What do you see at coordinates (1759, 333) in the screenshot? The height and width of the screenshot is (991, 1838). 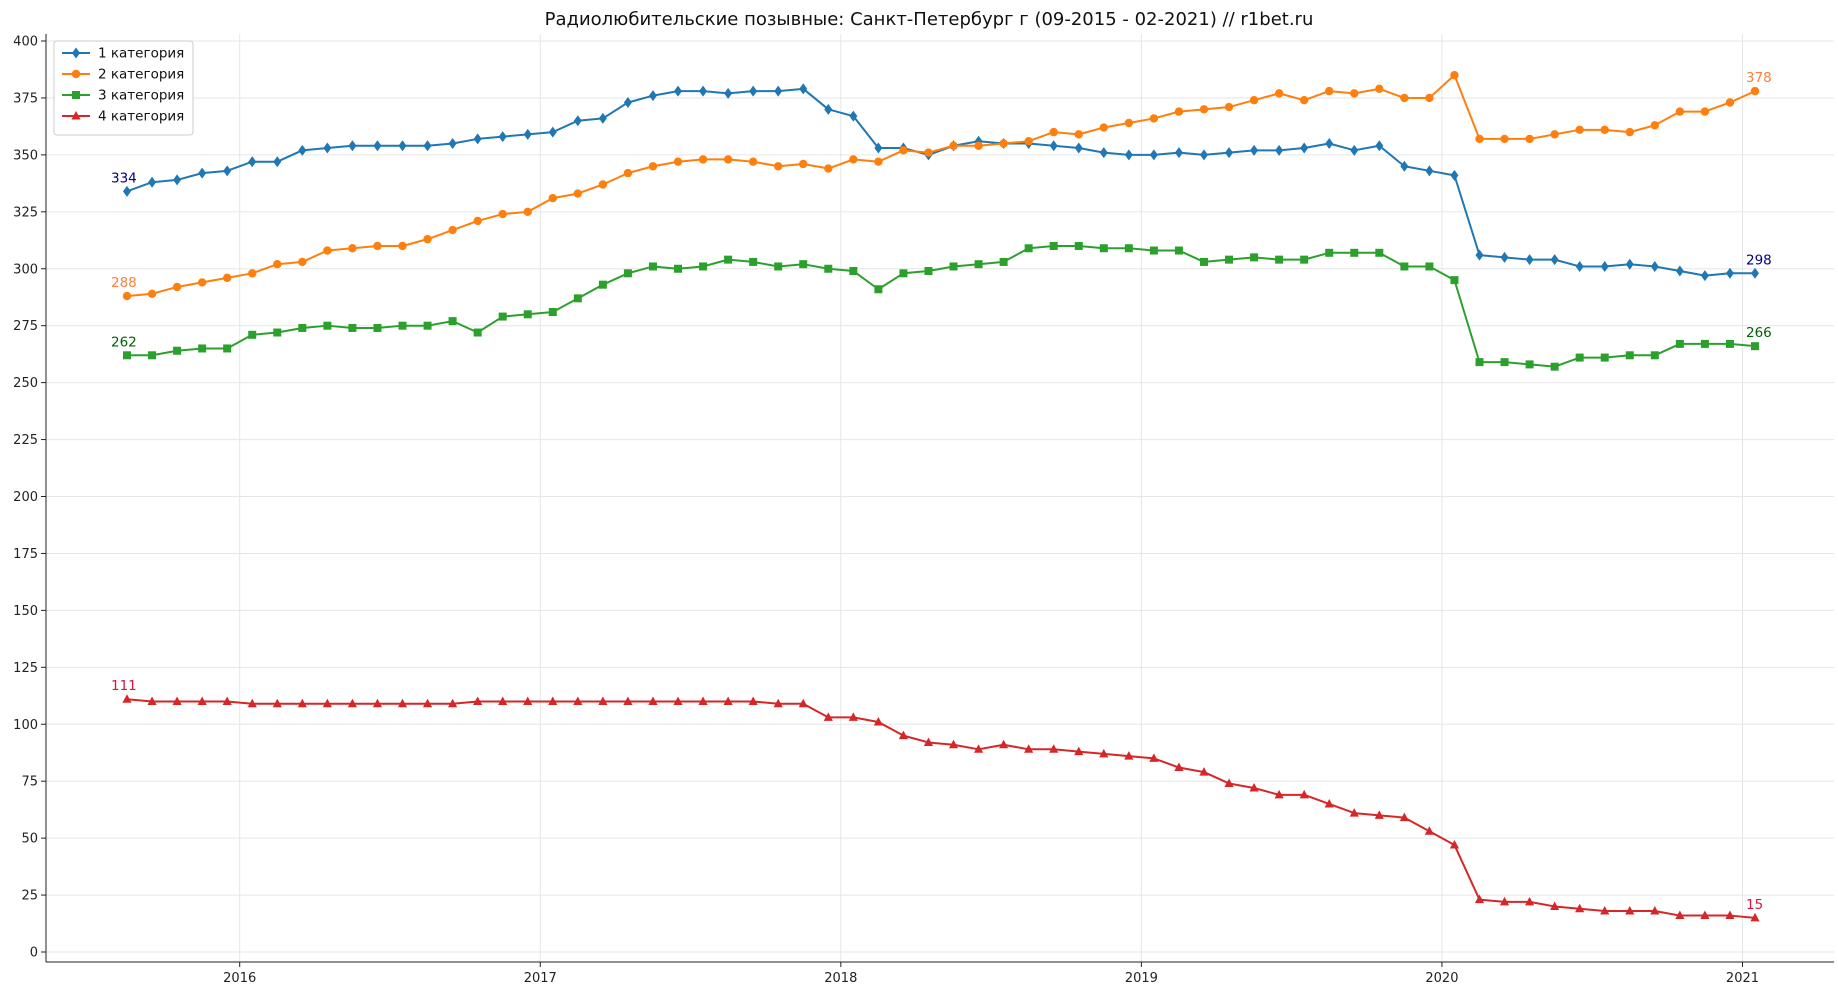 I see `last-value-label: 266` at bounding box center [1759, 333].